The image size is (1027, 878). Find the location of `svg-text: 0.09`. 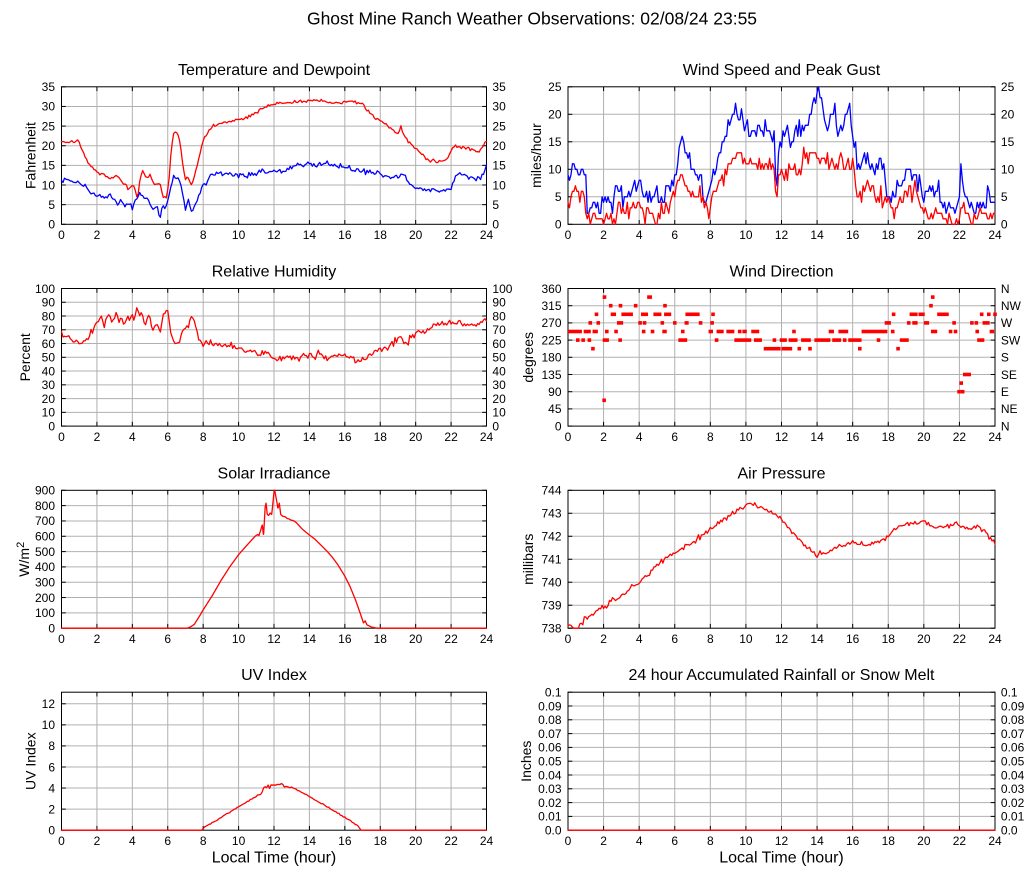

svg-text: 0.09 is located at coordinates (550, 706).